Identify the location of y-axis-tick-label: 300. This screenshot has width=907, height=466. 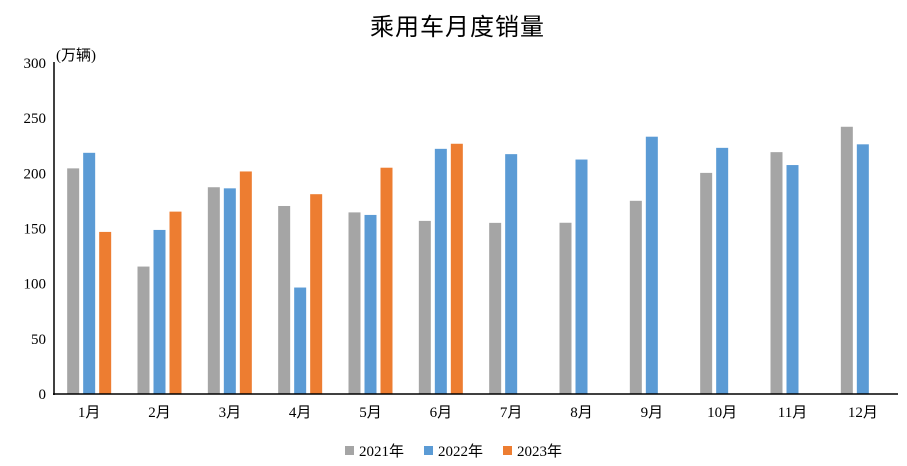
(35, 64).